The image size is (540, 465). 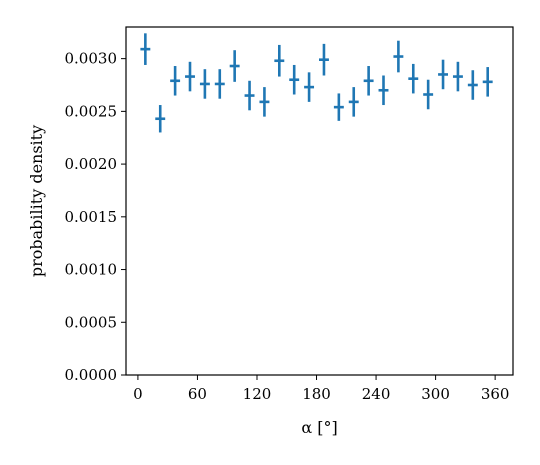 I want to click on x-axis-label: α [°], so click(x=319, y=427).